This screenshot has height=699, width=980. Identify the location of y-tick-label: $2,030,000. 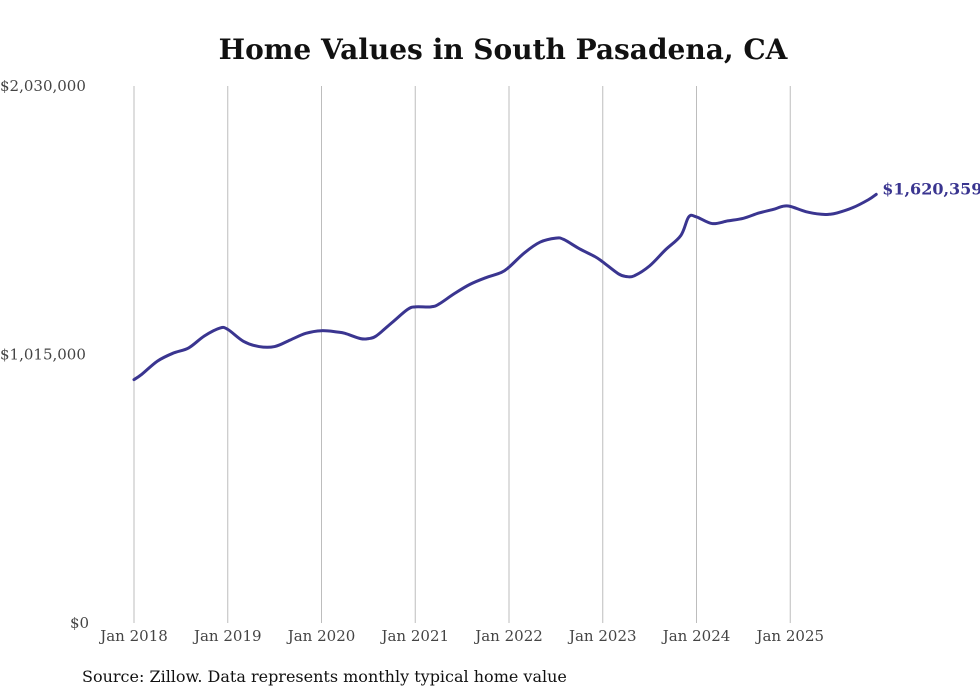
(43, 86).